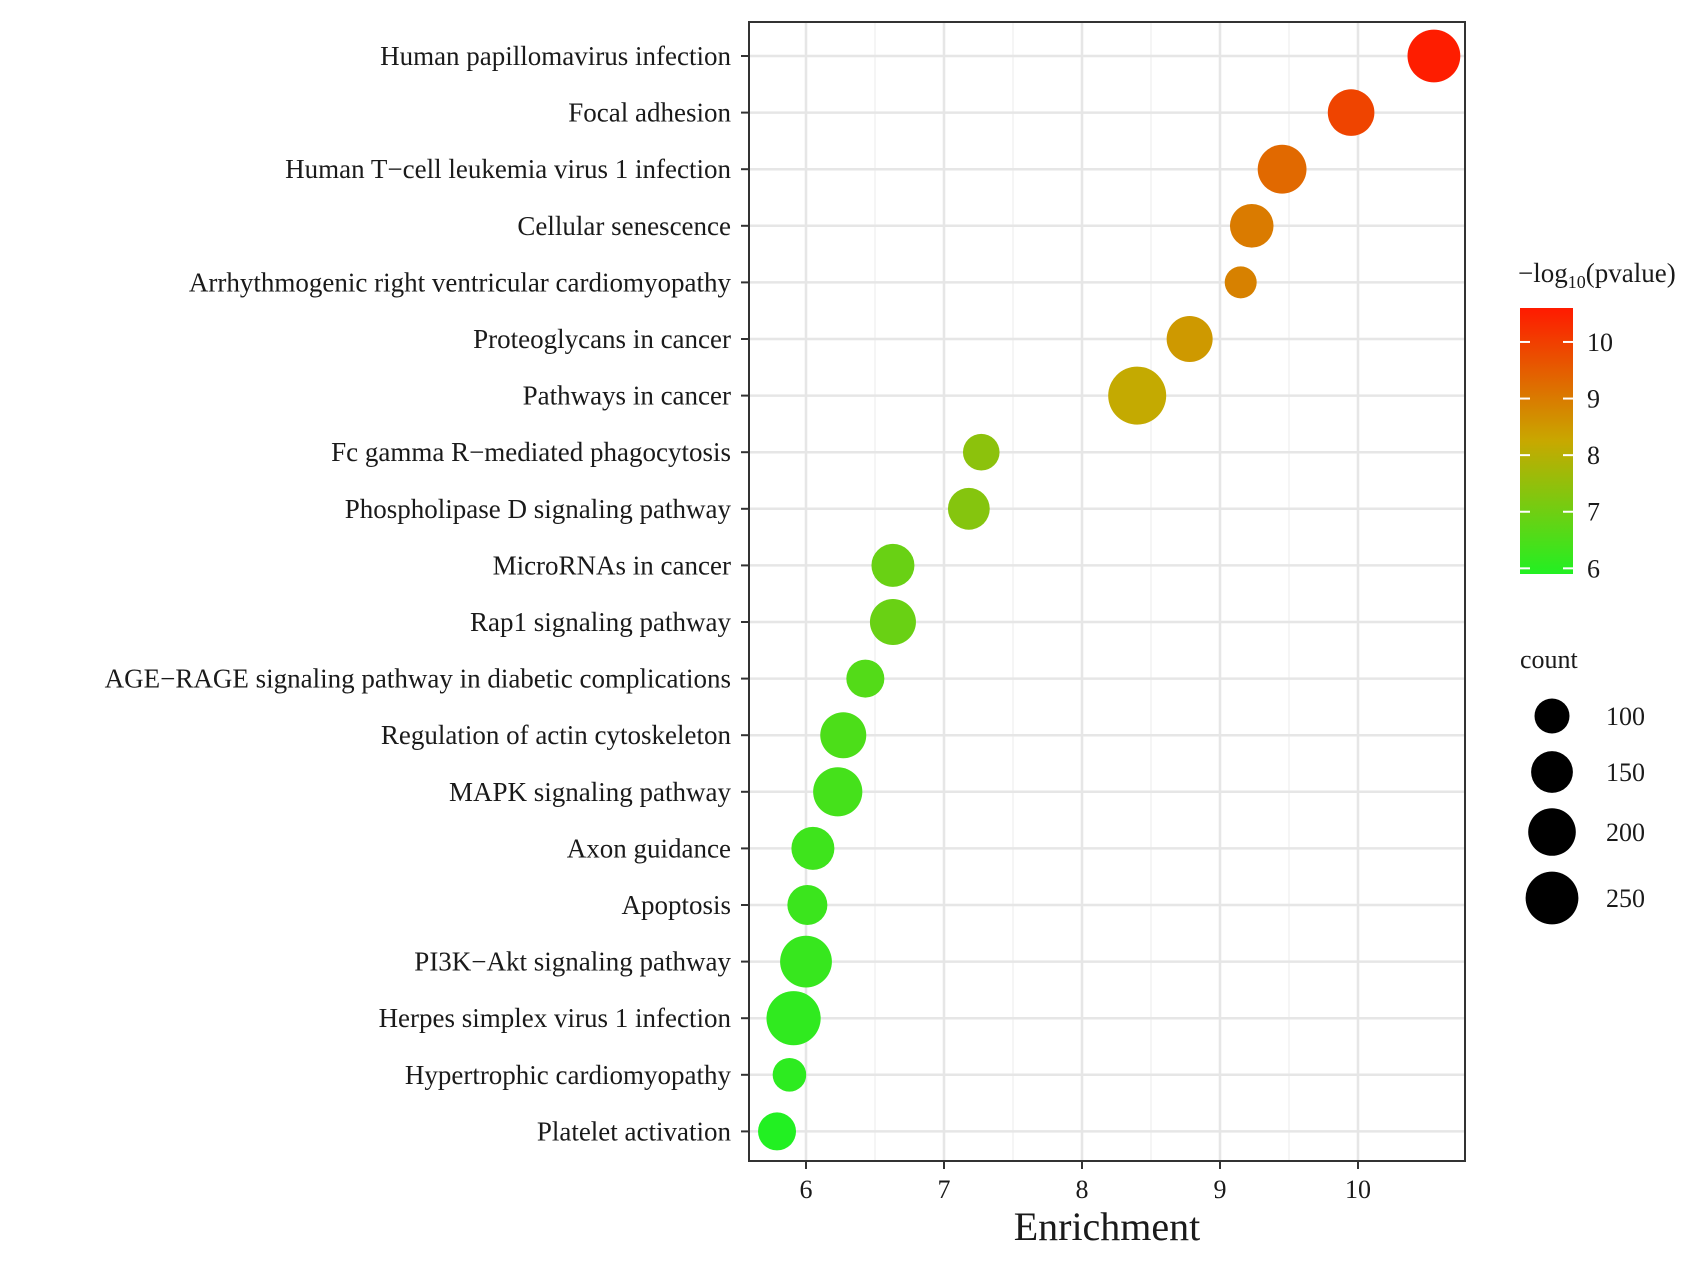 This screenshot has height=1262, width=1706. What do you see at coordinates (555, 56) in the screenshot?
I see `y-tick-label-0: Human papillomavirus infection` at bounding box center [555, 56].